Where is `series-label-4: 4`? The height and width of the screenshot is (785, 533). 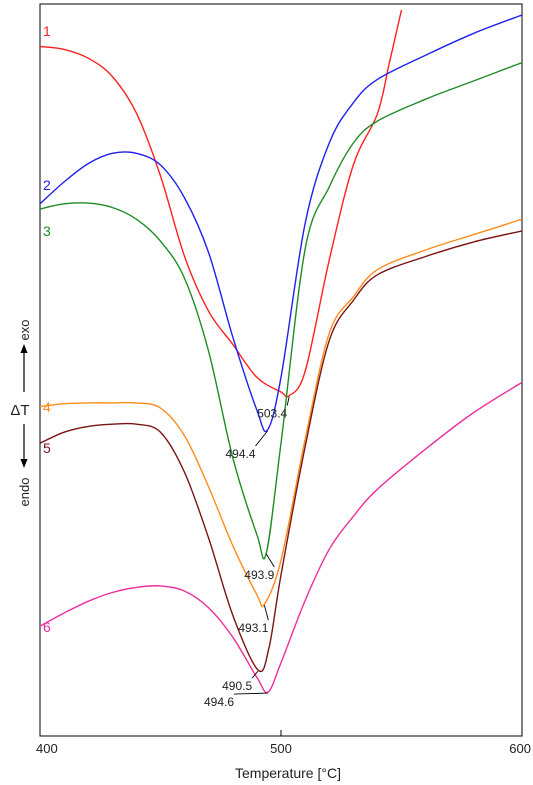 series-label-4: 4 is located at coordinates (47, 407).